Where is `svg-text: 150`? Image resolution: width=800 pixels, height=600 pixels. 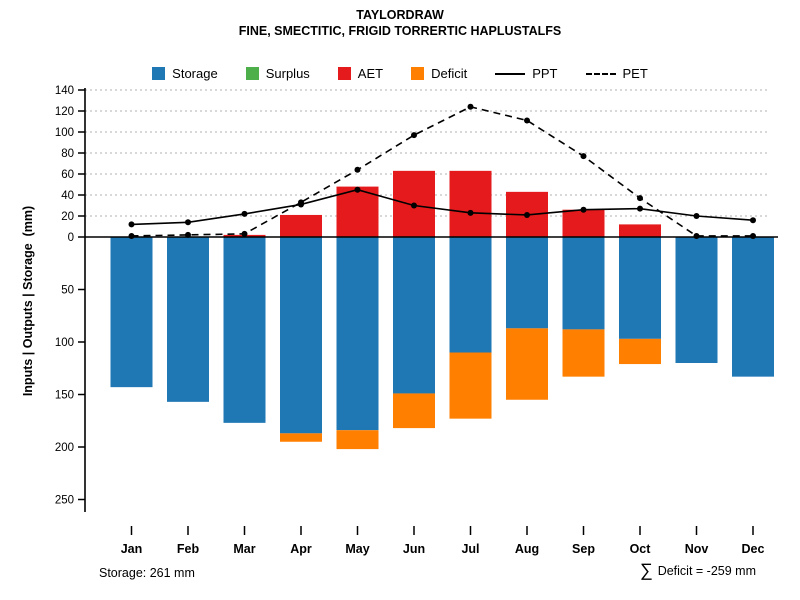 svg-text: 150 is located at coordinates (64, 396).